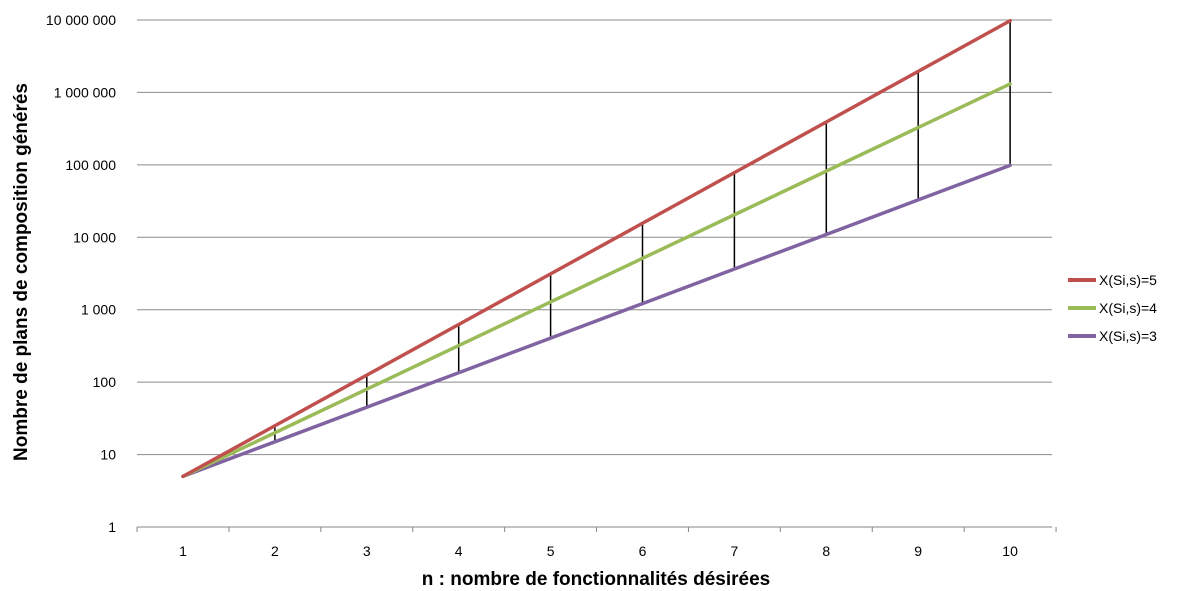  Describe the element at coordinates (275, 551) in the screenshot. I see `x-tick-label: 2` at that location.